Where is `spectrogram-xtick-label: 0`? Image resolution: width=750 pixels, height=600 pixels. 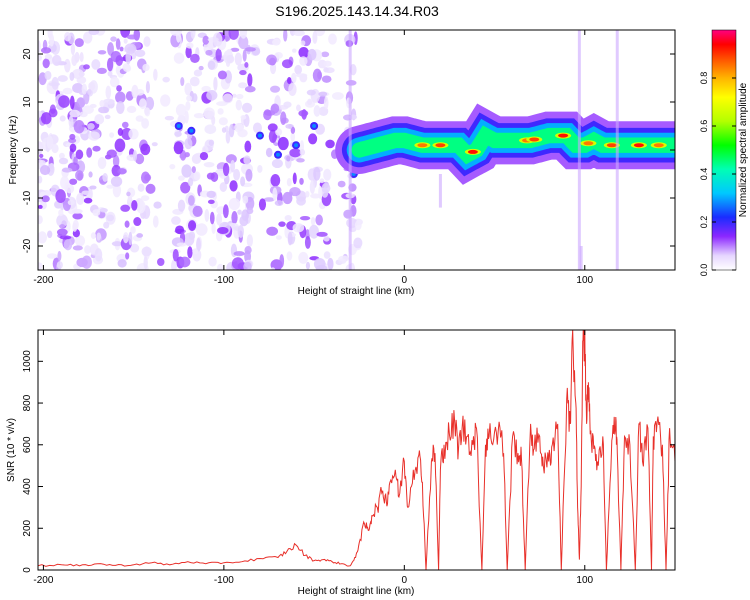 spectrogram-xtick-label: 0 is located at coordinates (405, 280).